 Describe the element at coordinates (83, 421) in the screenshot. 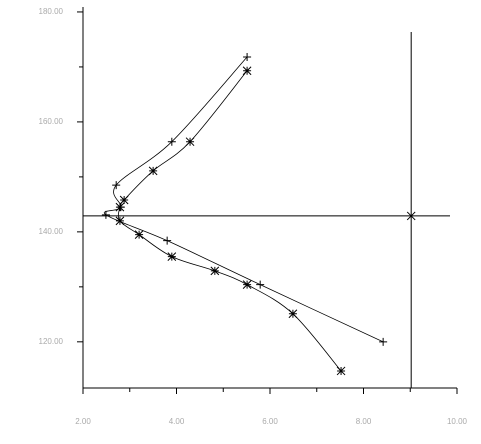

I see `x-tick-label: 2.00` at that location.